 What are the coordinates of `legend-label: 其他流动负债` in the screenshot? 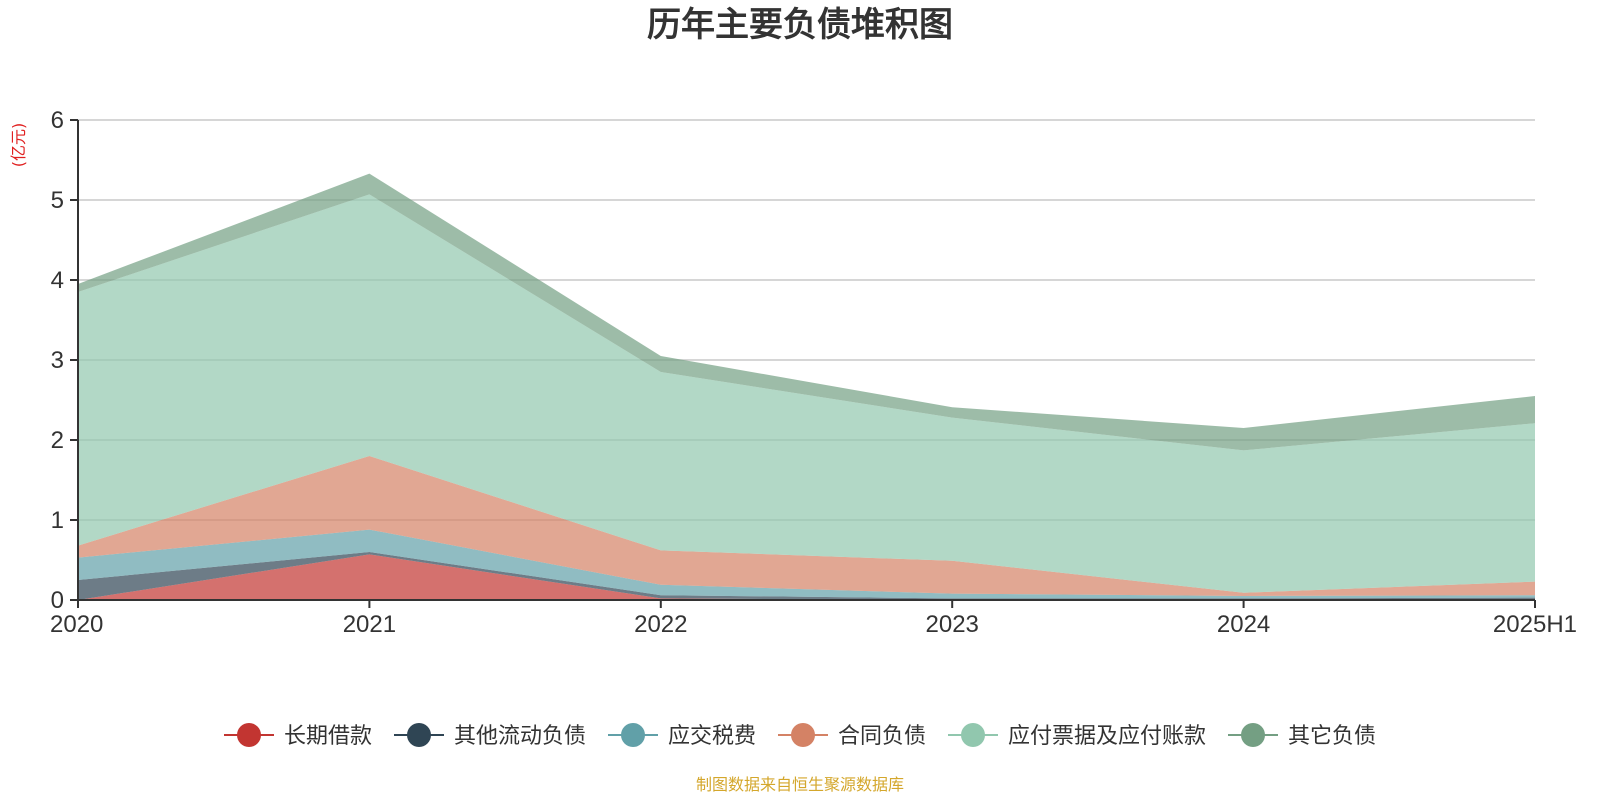 It's located at (520, 736).